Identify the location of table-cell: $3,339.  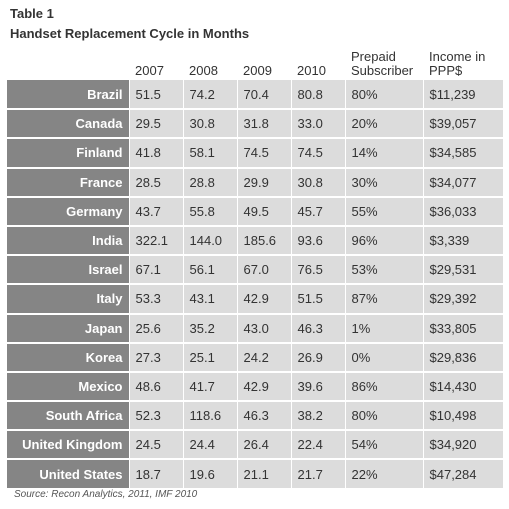
(462, 241).